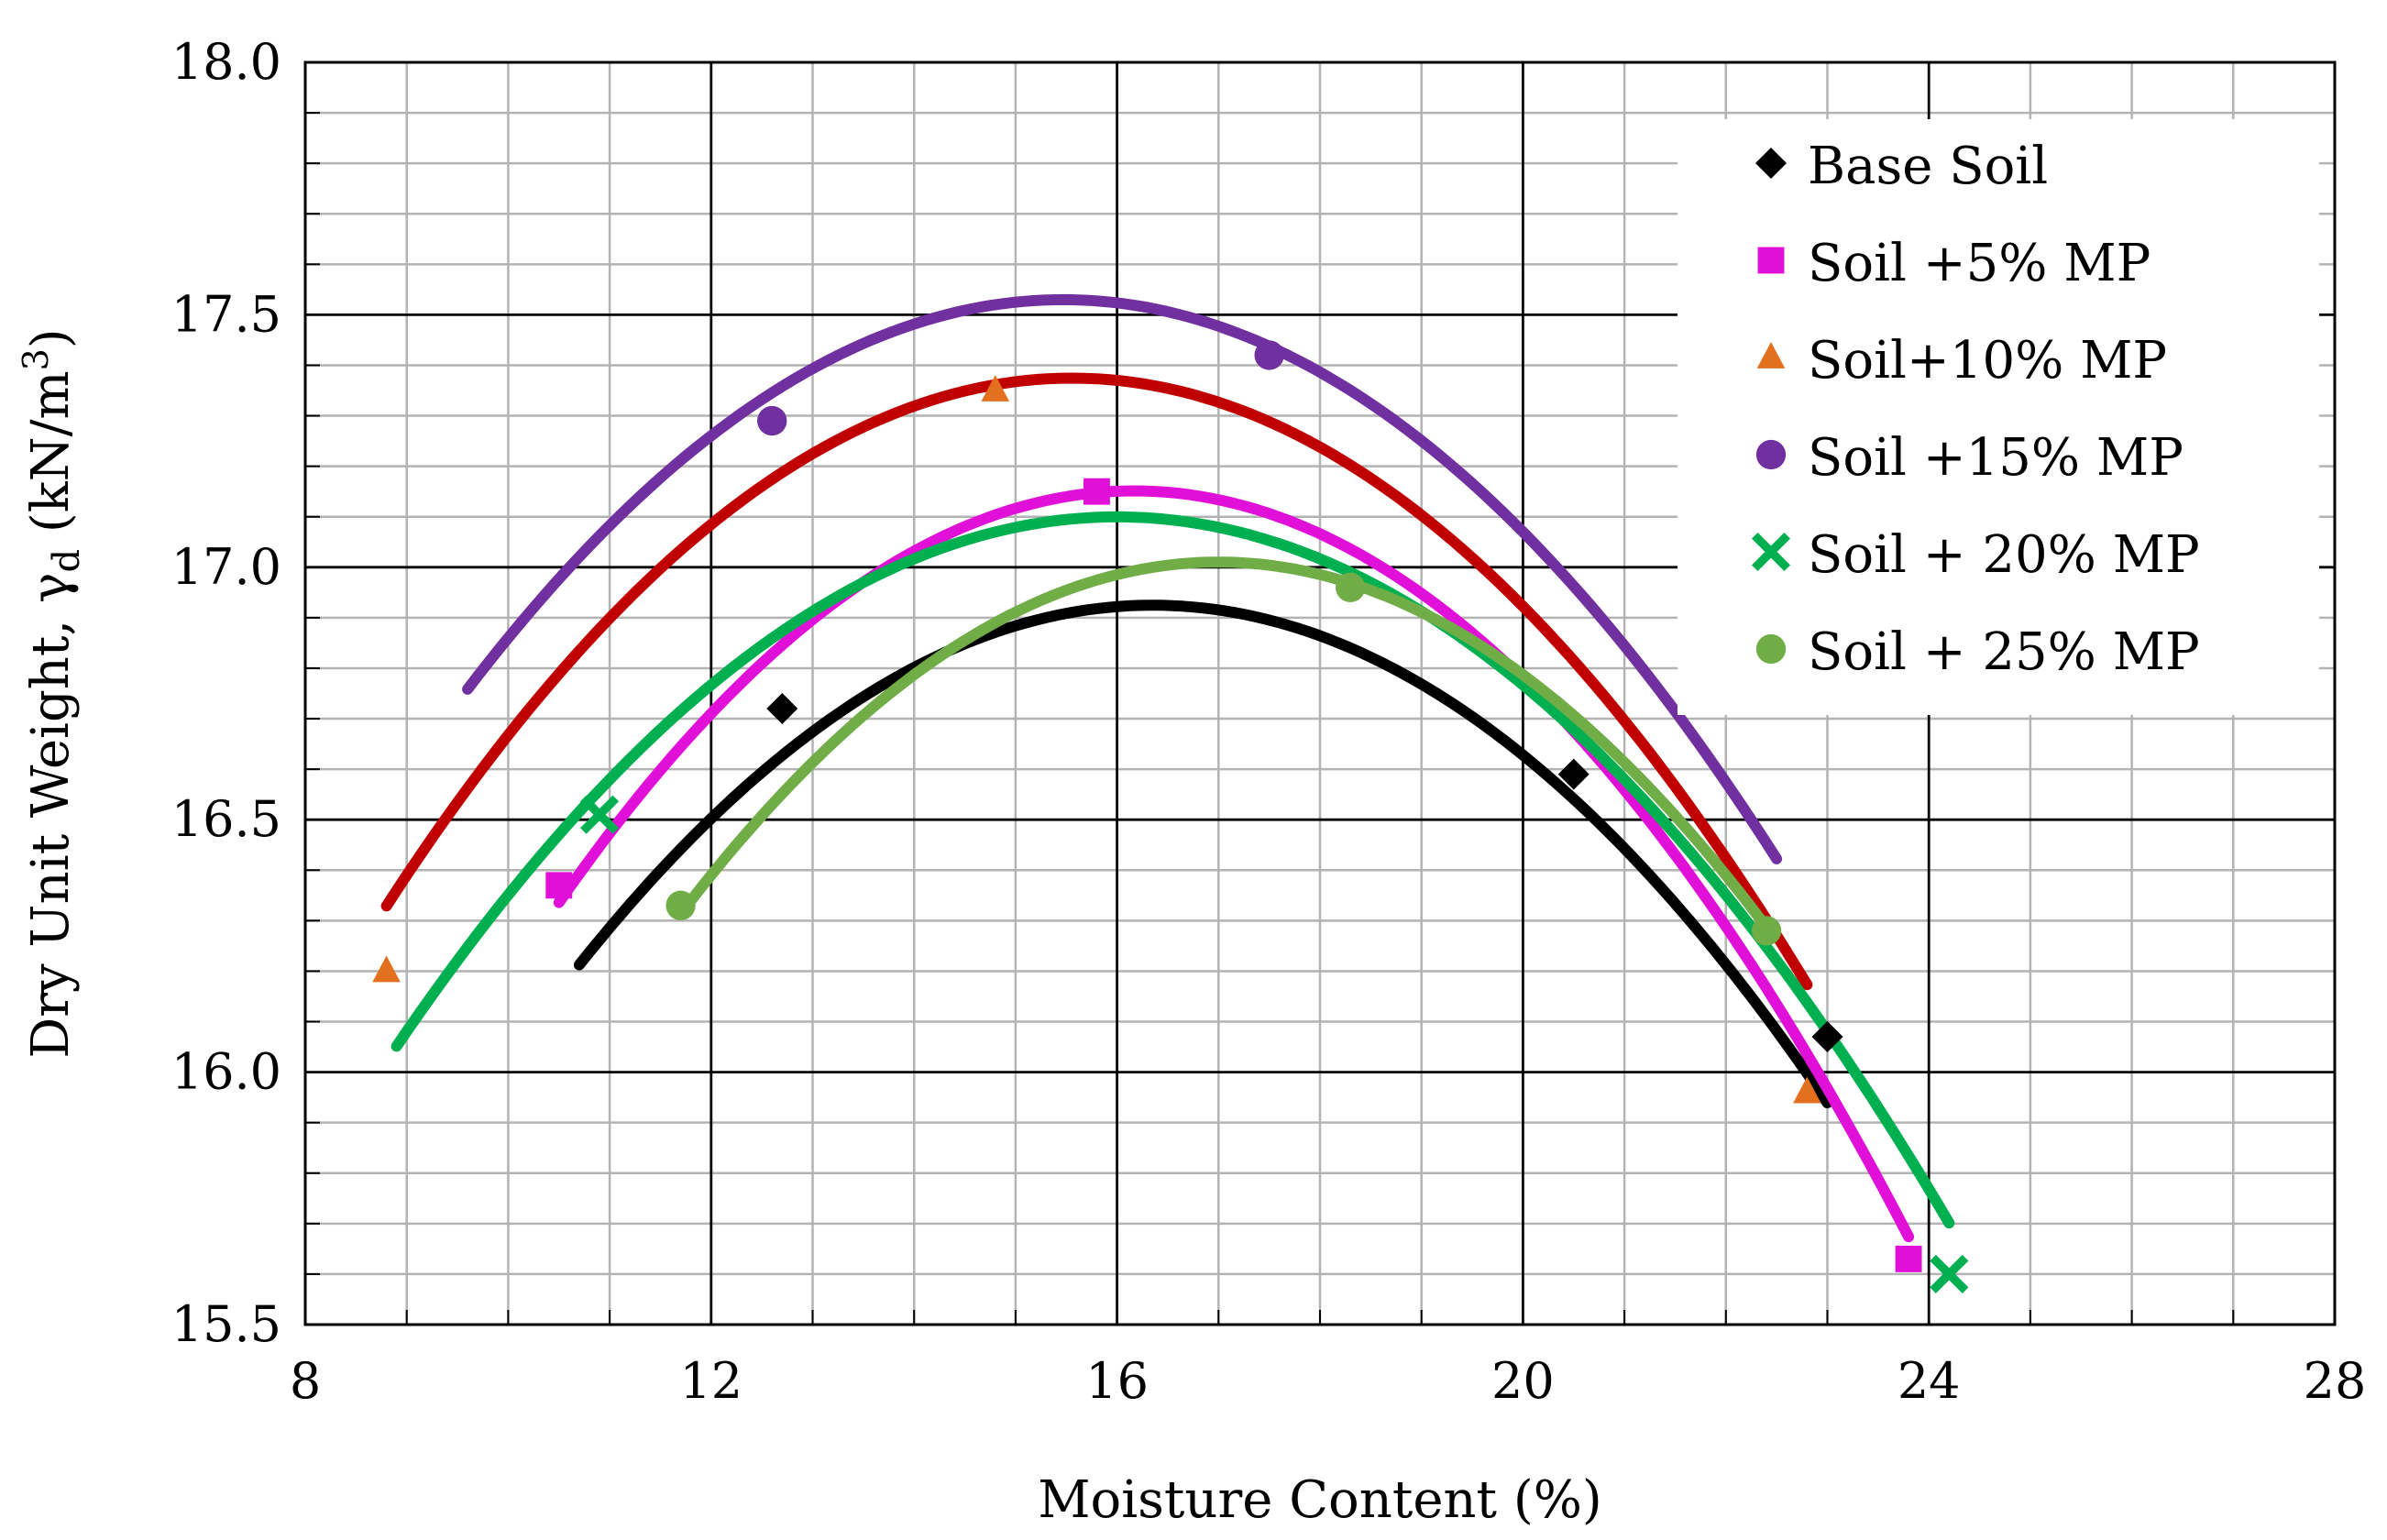  Describe the element at coordinates (226, 819) in the screenshot. I see `y-tick-label: 16.5` at that location.